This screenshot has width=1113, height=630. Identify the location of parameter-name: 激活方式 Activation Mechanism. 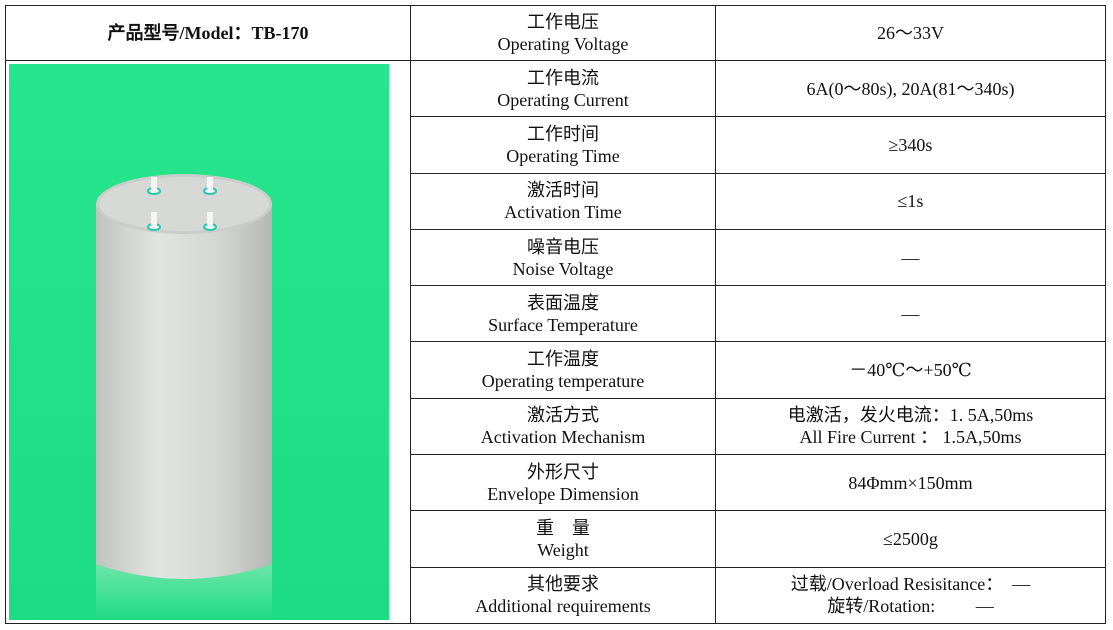
(563, 426).